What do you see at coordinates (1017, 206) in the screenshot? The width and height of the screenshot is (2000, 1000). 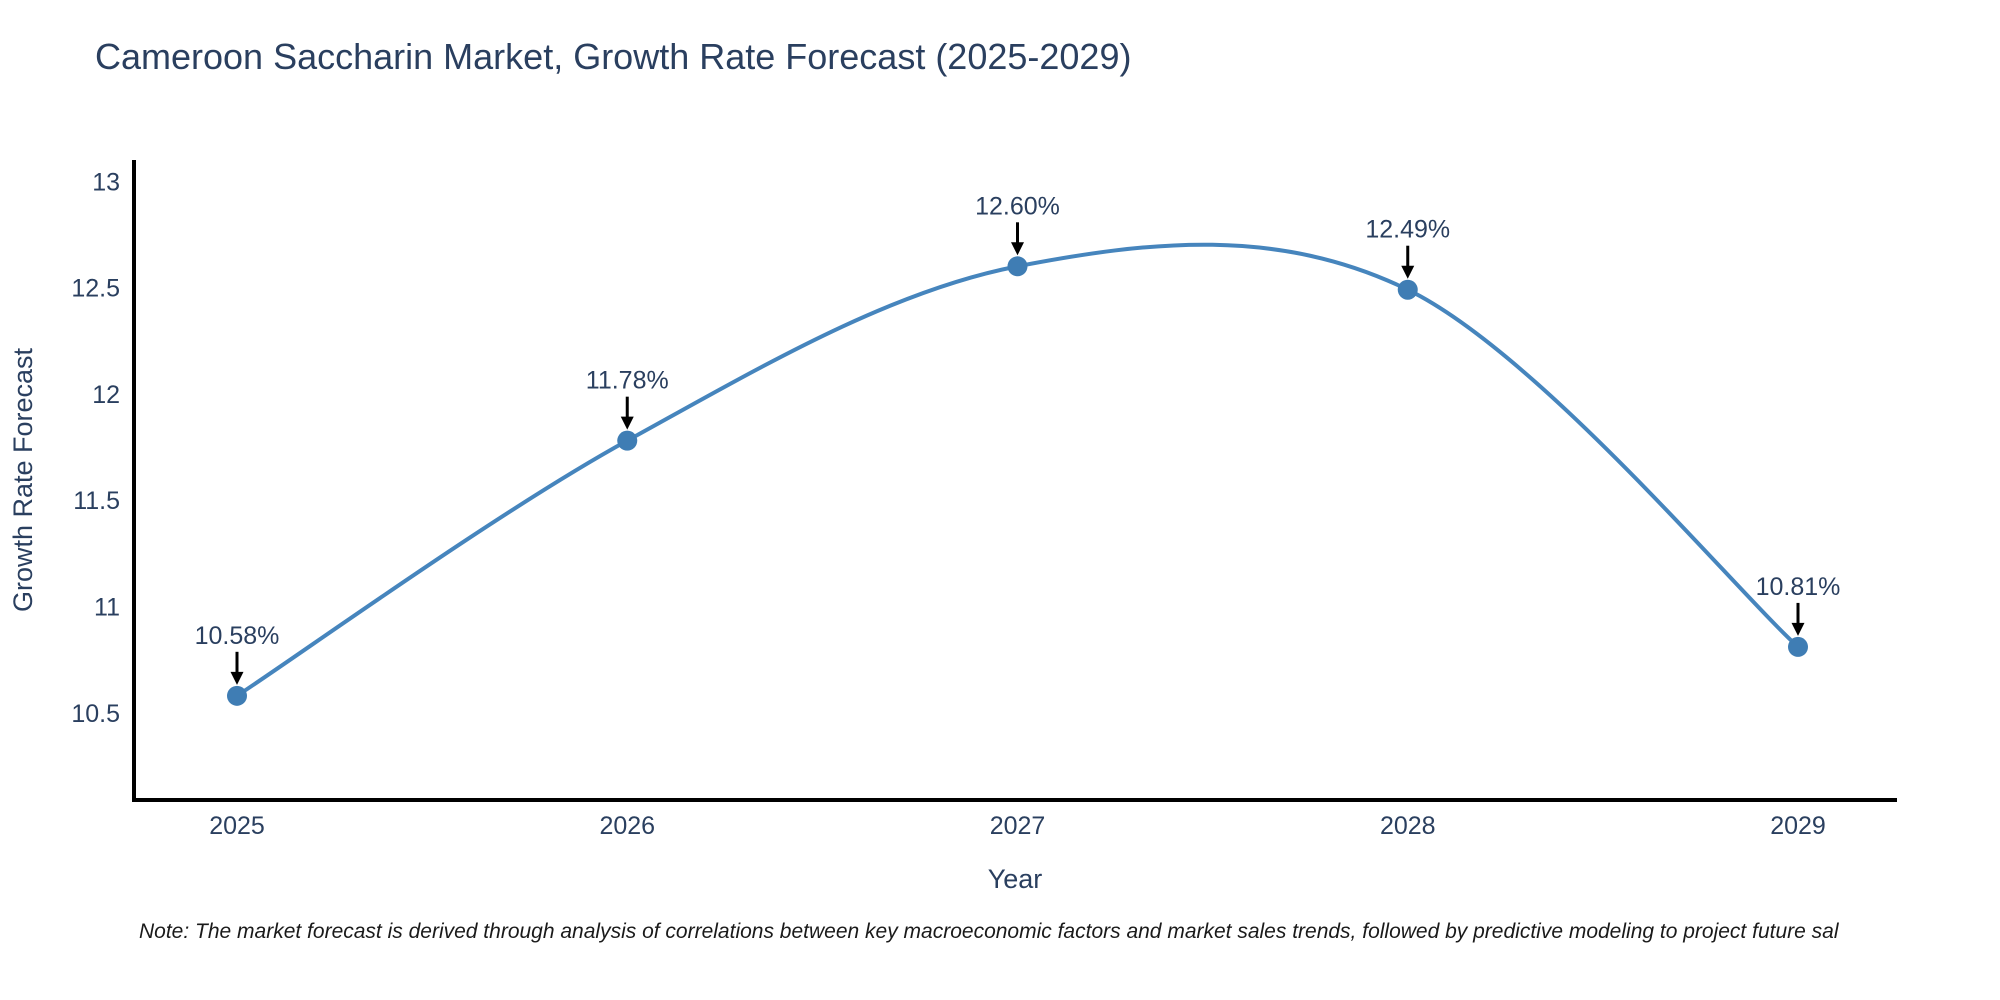 I see `point-value-label: 12.60%` at bounding box center [1017, 206].